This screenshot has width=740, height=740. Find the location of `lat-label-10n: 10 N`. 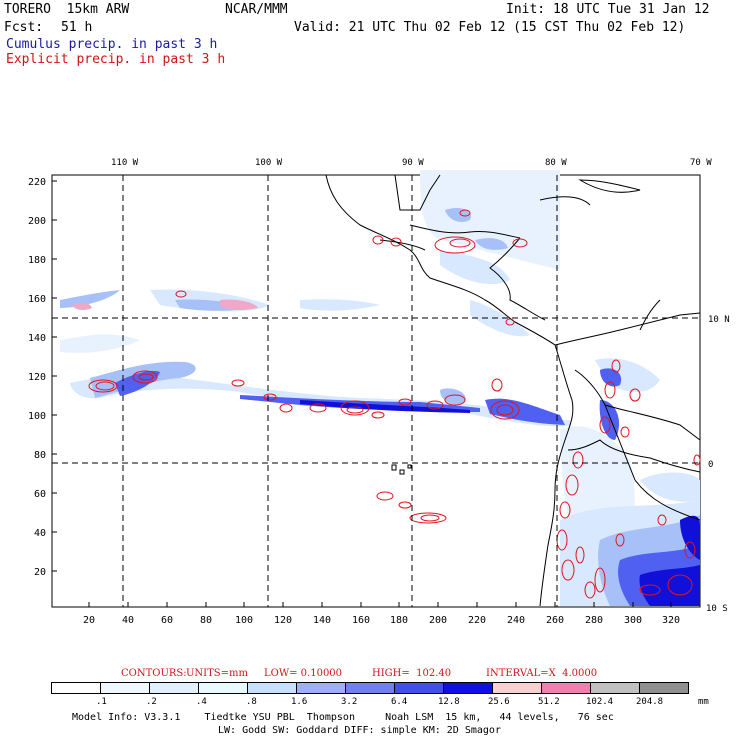

lat-label-10n: 10 N is located at coordinates (719, 320).